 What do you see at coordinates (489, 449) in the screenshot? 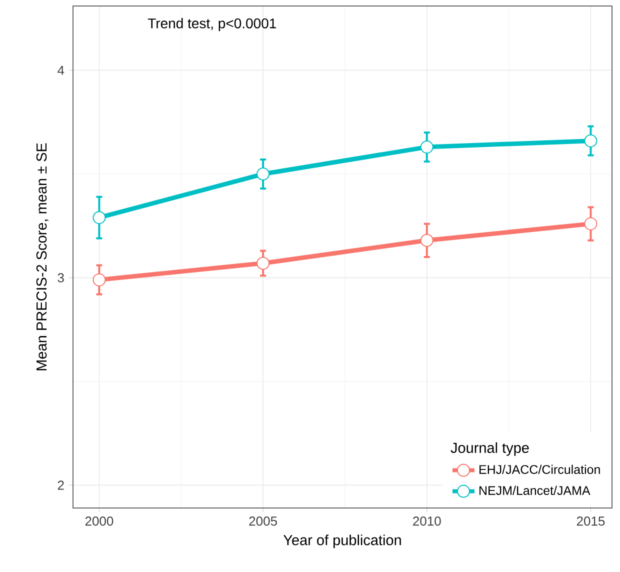
I see `legend-title: Journal type` at bounding box center [489, 449].